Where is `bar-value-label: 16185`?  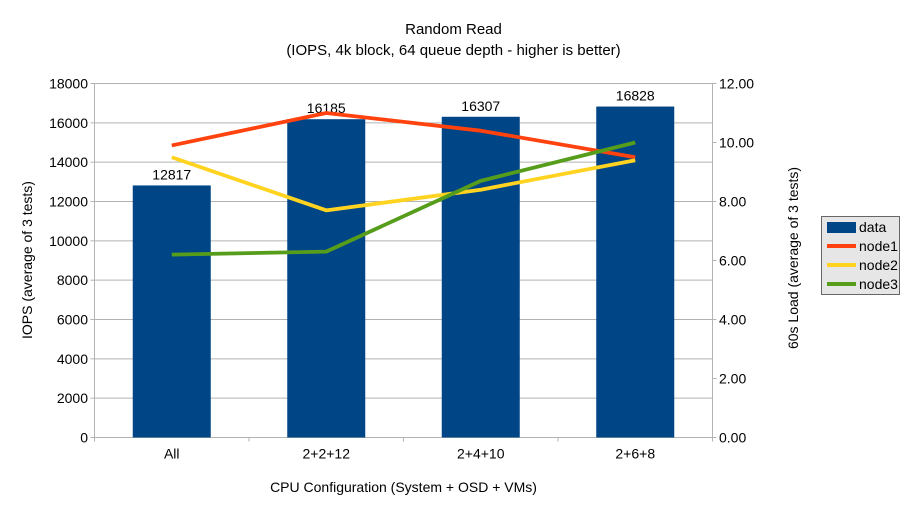 bar-value-label: 16185 is located at coordinates (326, 108).